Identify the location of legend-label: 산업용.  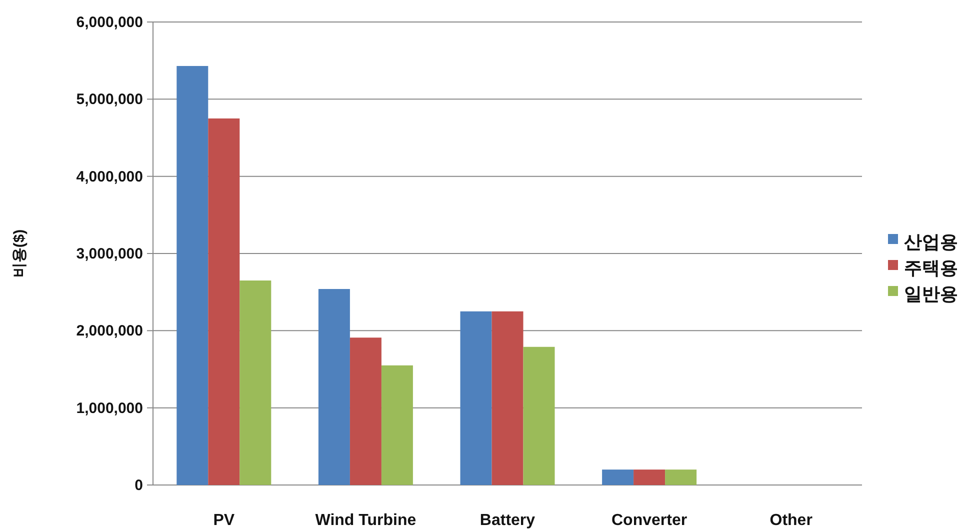
(931, 242).